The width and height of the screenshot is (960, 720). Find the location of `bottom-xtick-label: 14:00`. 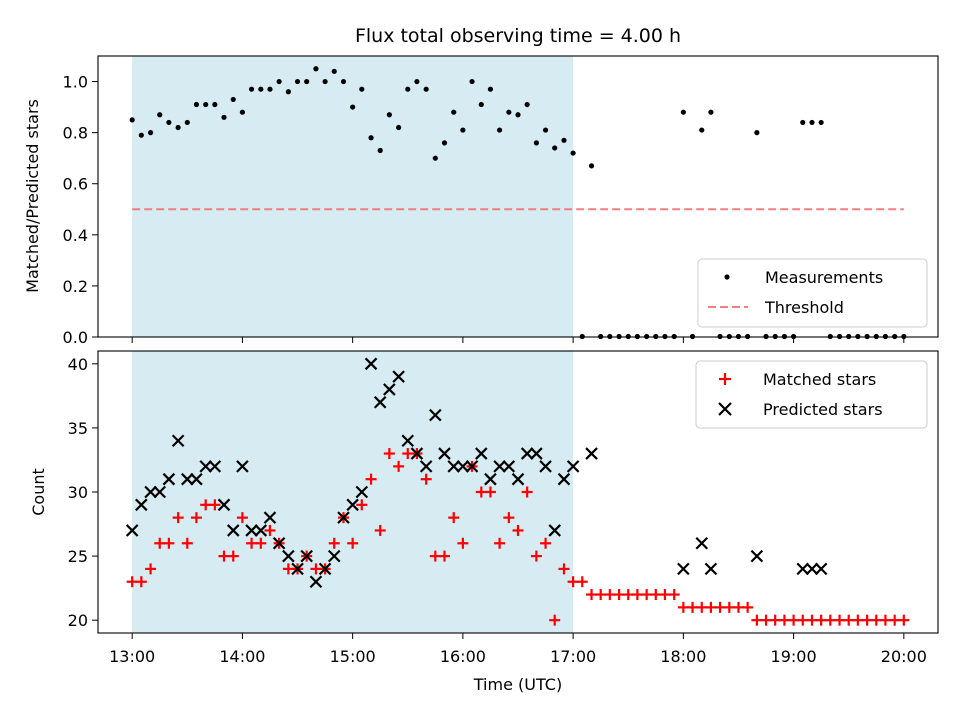

bottom-xtick-label: 14:00 is located at coordinates (242, 656).